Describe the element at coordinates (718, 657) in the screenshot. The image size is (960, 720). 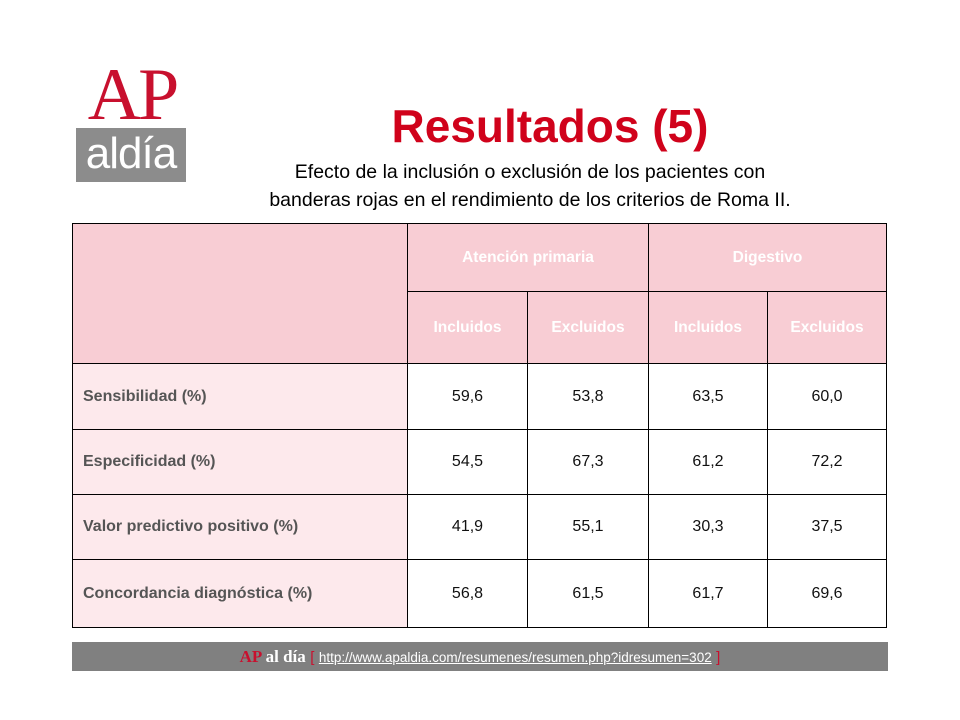
I see `footer-bracket-close: ]` at that location.